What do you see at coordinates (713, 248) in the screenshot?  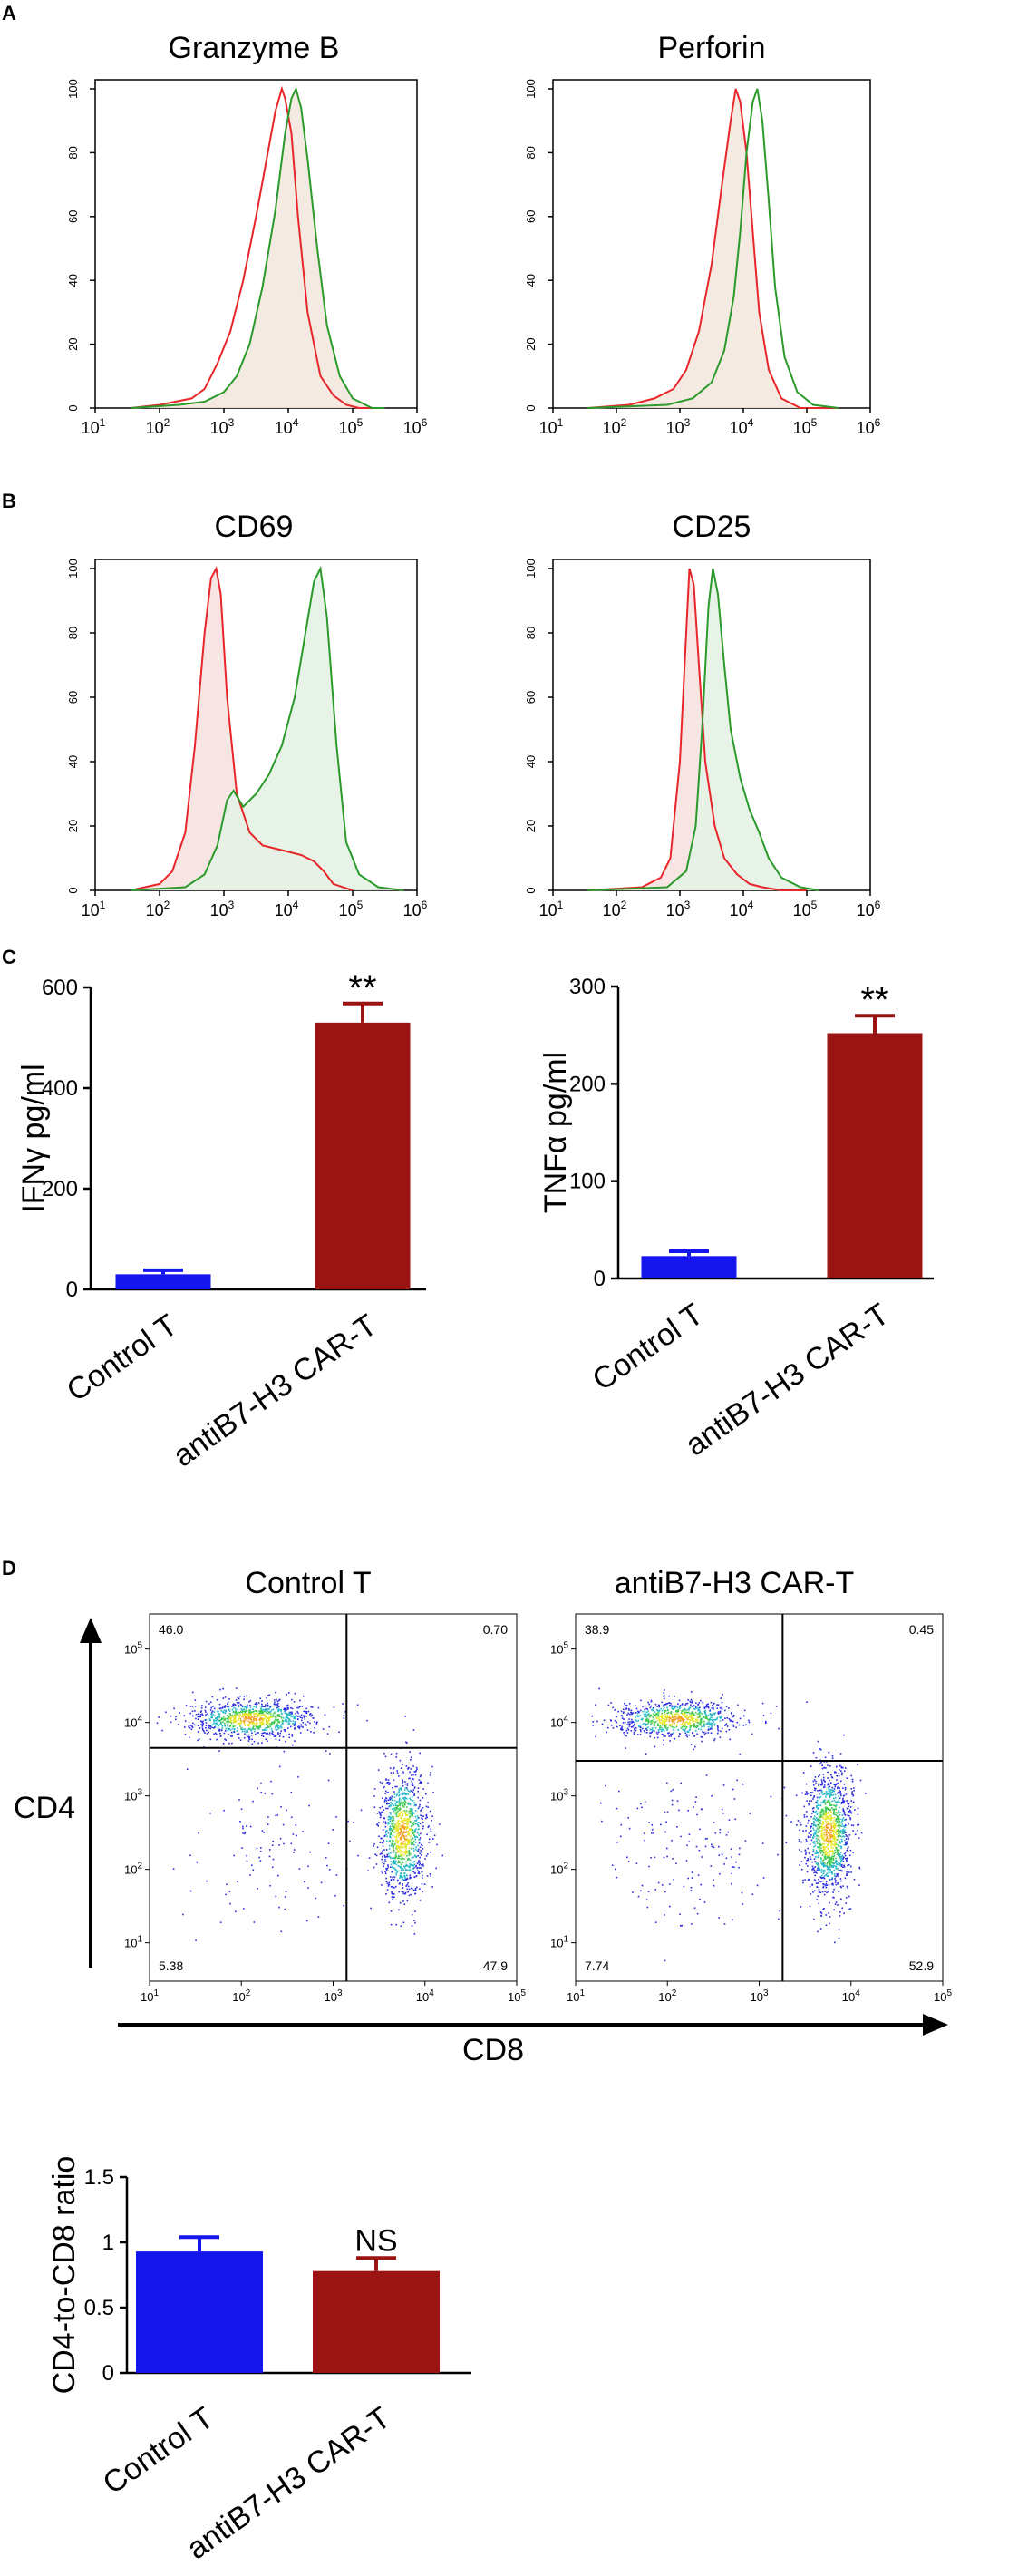 I see `histogram-fill-control` at bounding box center [713, 248].